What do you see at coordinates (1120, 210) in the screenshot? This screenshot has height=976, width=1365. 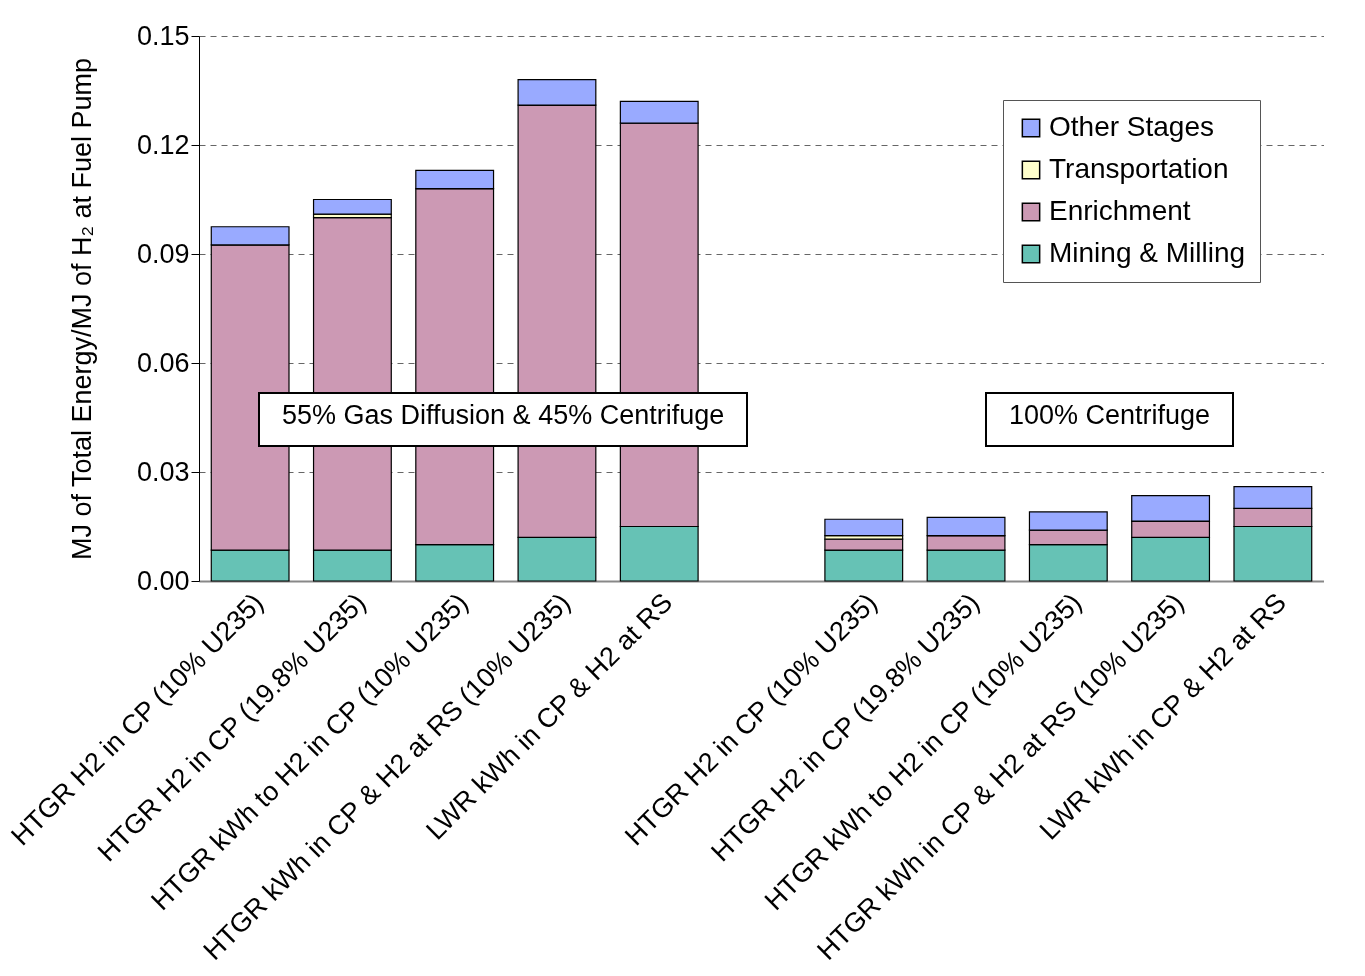 I see `legend-label: Enrichment` at bounding box center [1120, 210].